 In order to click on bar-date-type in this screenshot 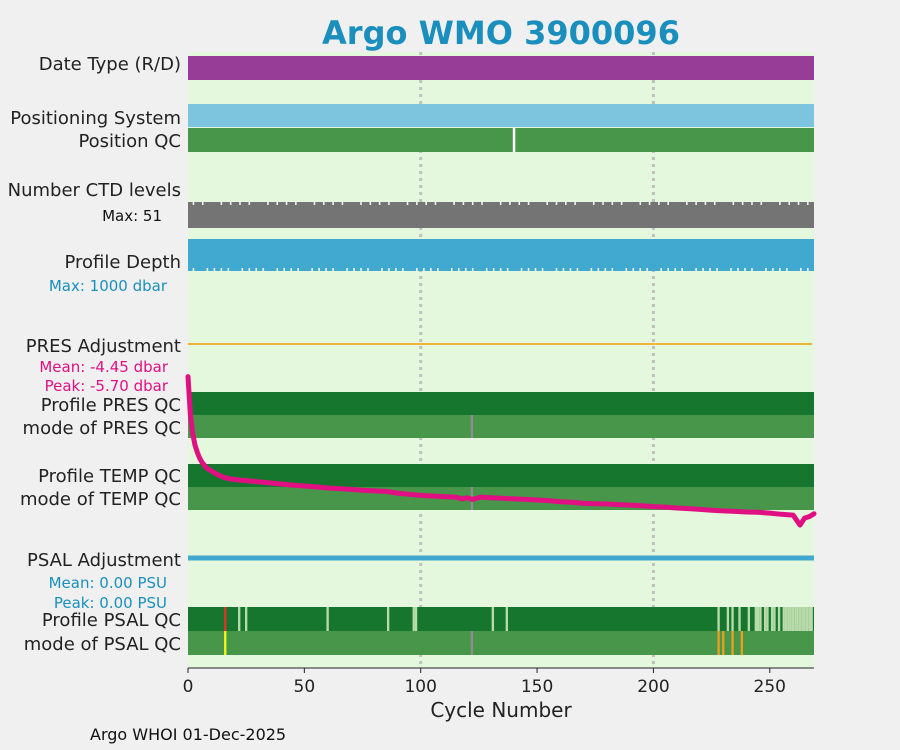, I will do `click(501, 68)`.